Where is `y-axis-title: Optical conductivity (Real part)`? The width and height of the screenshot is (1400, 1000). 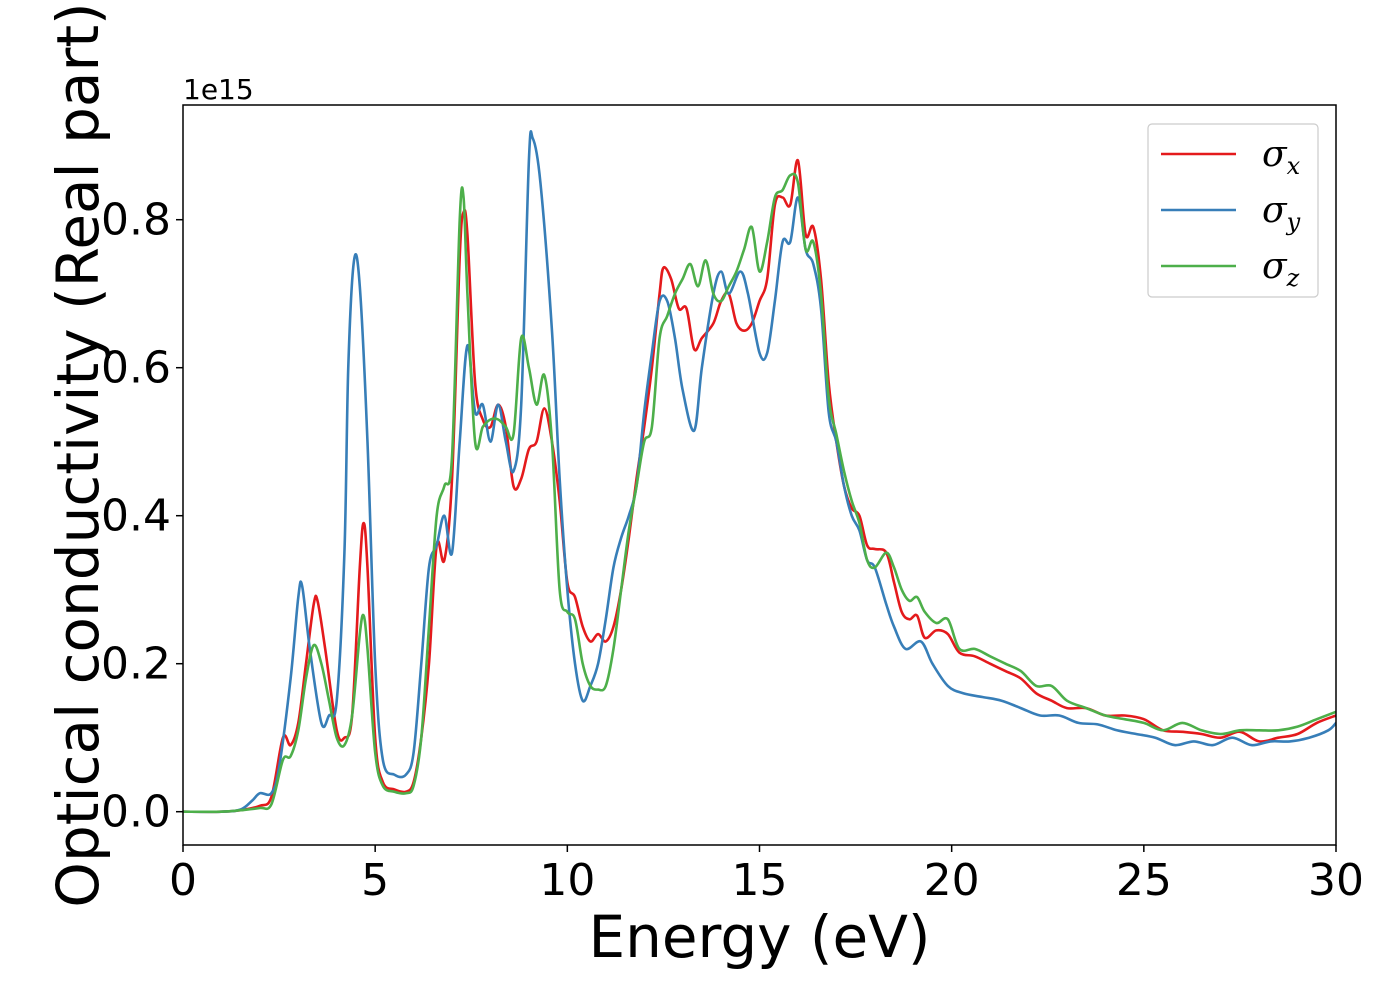
y-axis-title: Optical conductivity (Real part) is located at coordinates (78, 454).